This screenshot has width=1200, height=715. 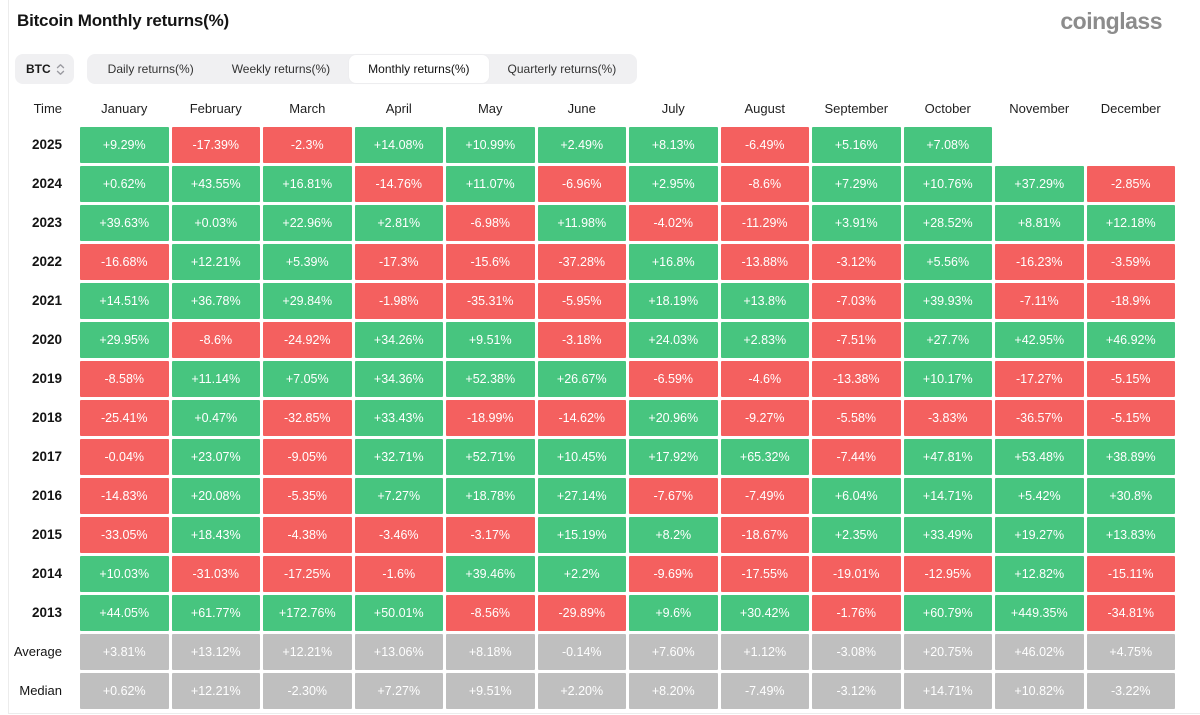 What do you see at coordinates (581, 613) in the screenshot?
I see `return-cell: -29.89%` at bounding box center [581, 613].